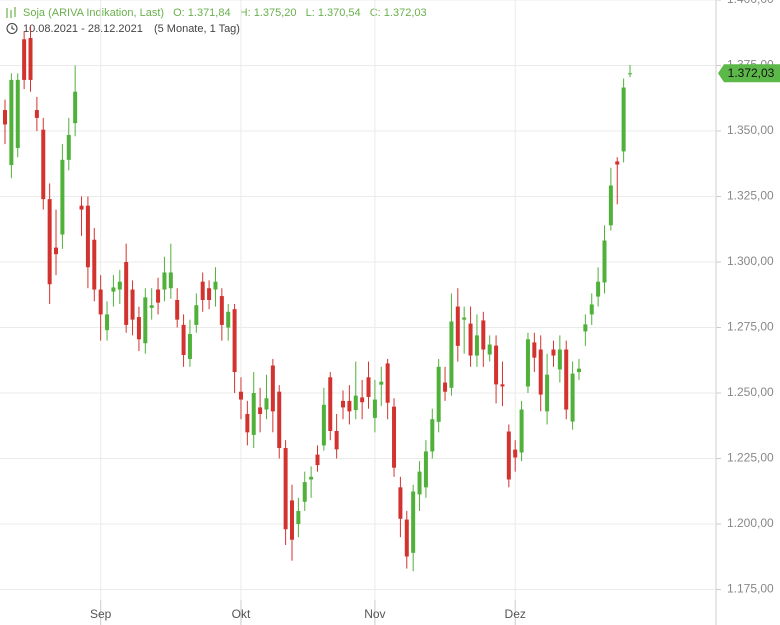  Describe the element at coordinates (12, 28) in the screenshot. I see `clock-icon` at that location.